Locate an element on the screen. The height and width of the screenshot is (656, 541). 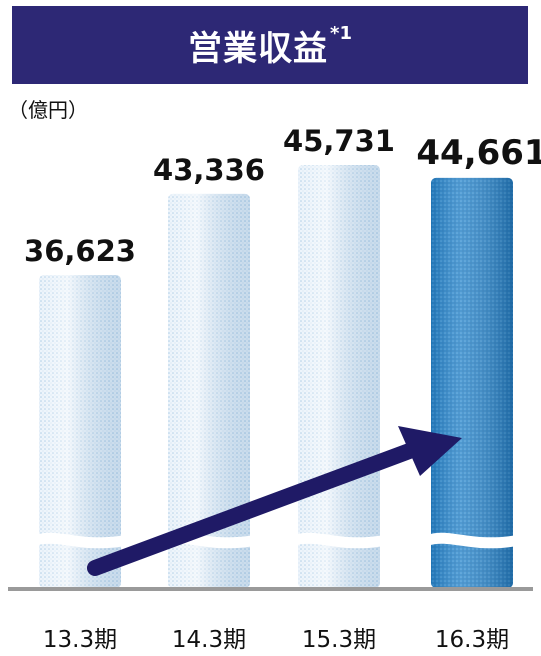
baseline is located at coordinates (270, 589).